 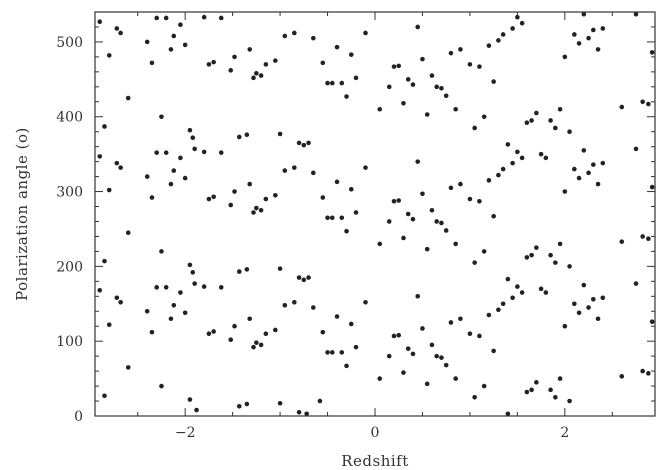 I want to click on y-tick-label: 200, so click(x=69, y=267).